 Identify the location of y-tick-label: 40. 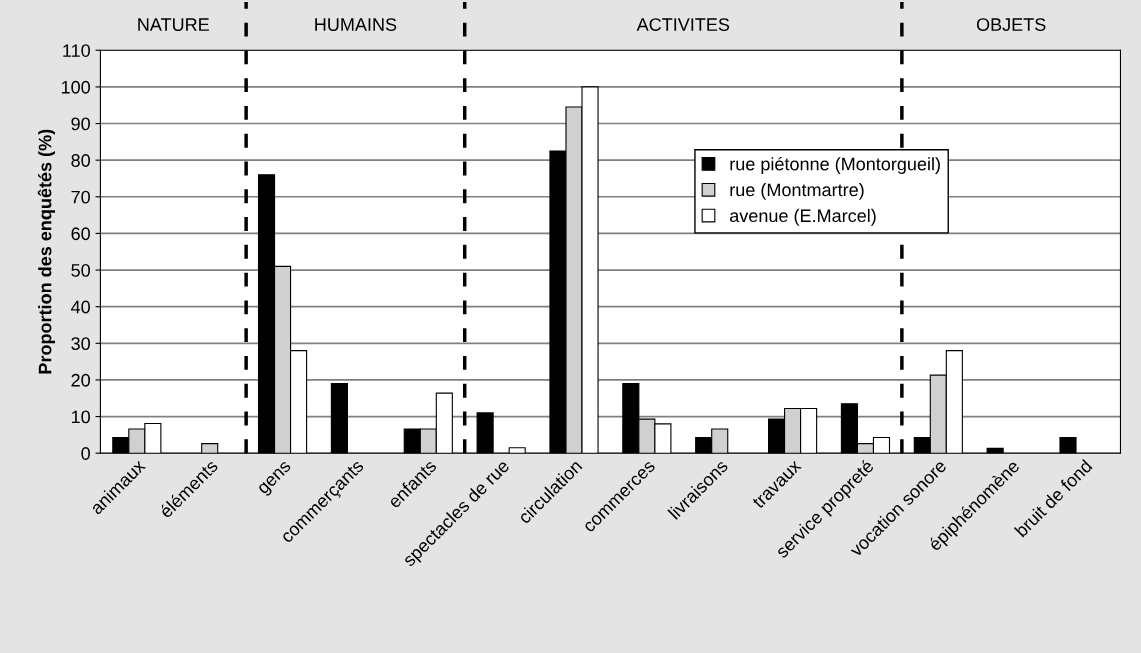
(80, 307).